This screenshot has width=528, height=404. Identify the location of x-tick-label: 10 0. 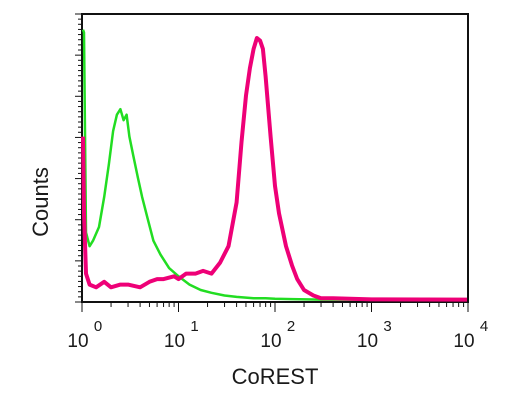
(84, 335).